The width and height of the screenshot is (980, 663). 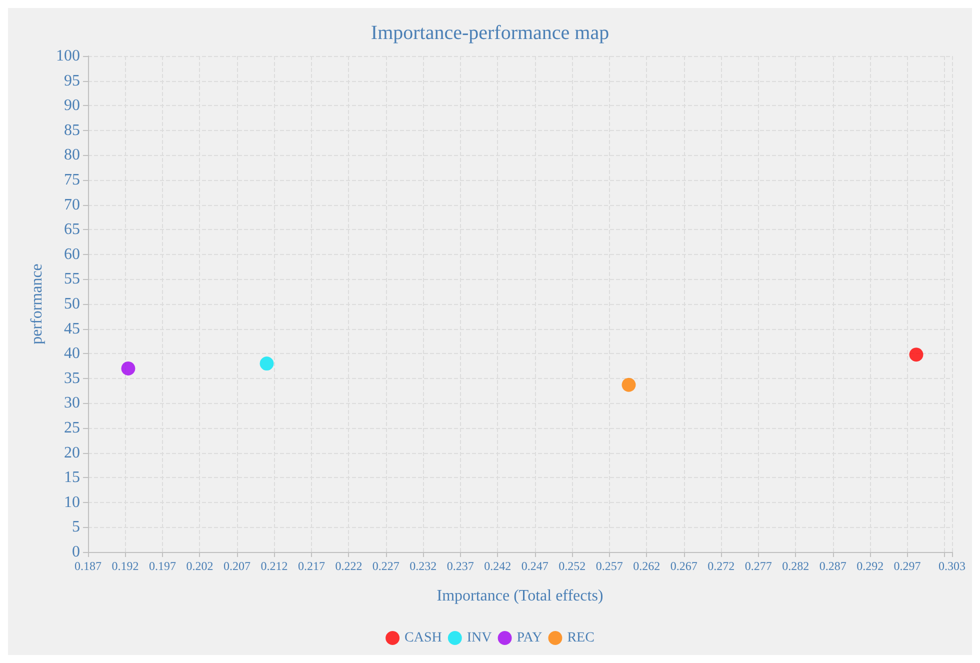 What do you see at coordinates (580, 638) in the screenshot?
I see `legend-label: REC` at bounding box center [580, 638].